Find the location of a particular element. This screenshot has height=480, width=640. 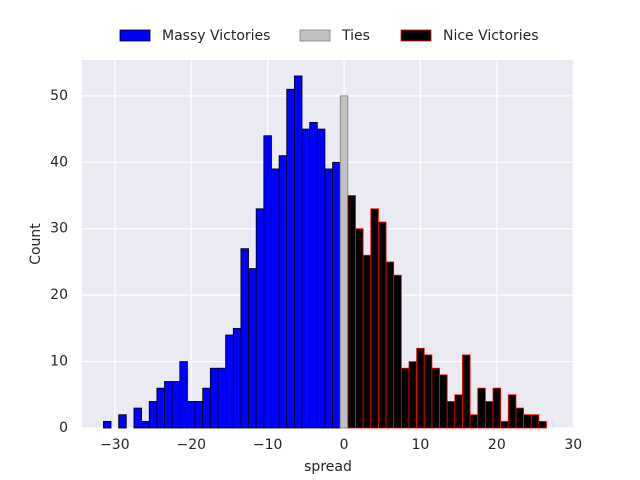

y-tick-label: 10 is located at coordinates (59, 362).